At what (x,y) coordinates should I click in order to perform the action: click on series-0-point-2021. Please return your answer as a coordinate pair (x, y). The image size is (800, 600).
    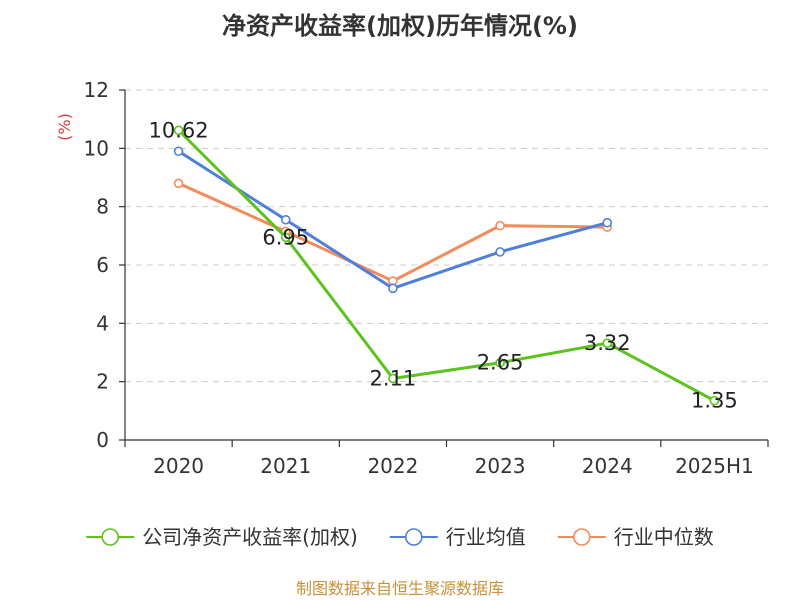
    Looking at the image, I should click on (285, 237).